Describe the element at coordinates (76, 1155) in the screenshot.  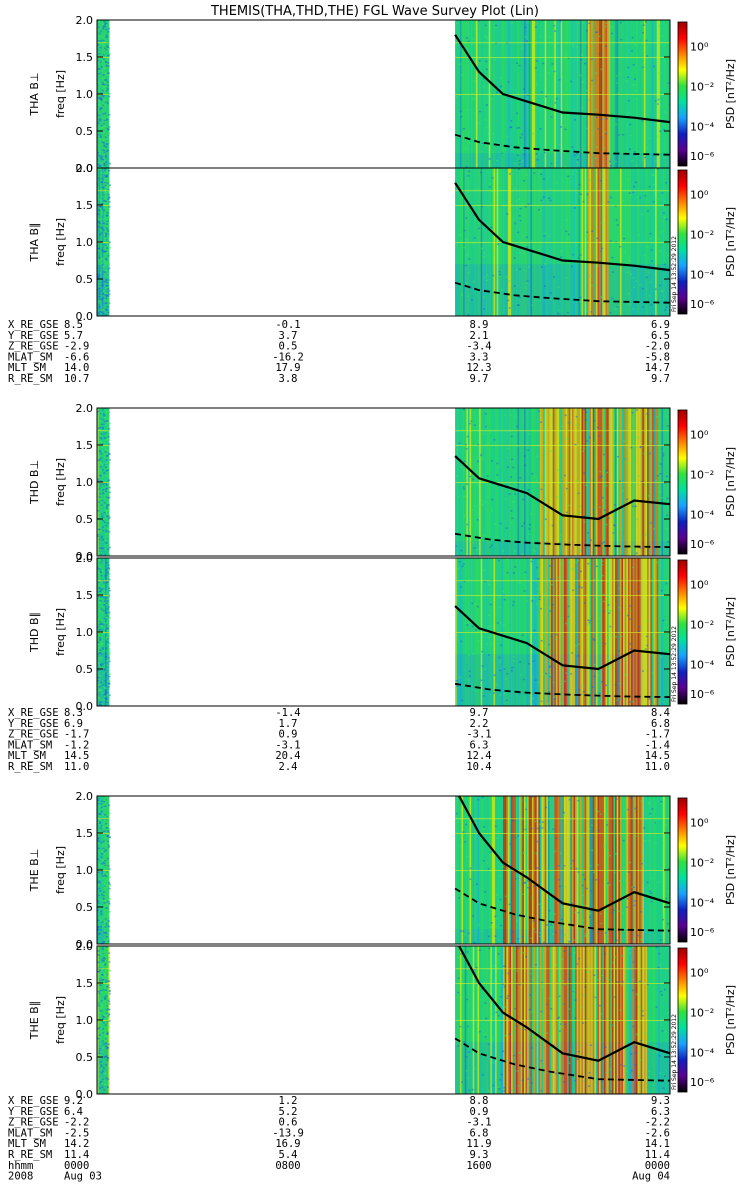
I see `ephemeris-value: 11.4` at that location.